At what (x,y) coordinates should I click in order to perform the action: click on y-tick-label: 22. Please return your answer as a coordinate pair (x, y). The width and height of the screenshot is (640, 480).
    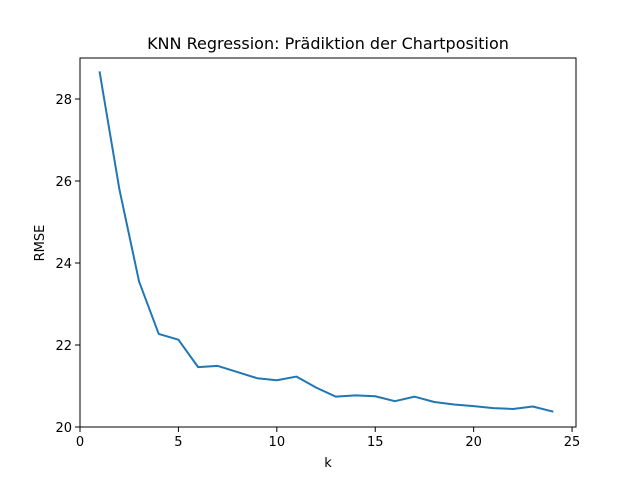
    Looking at the image, I should click on (63, 346).